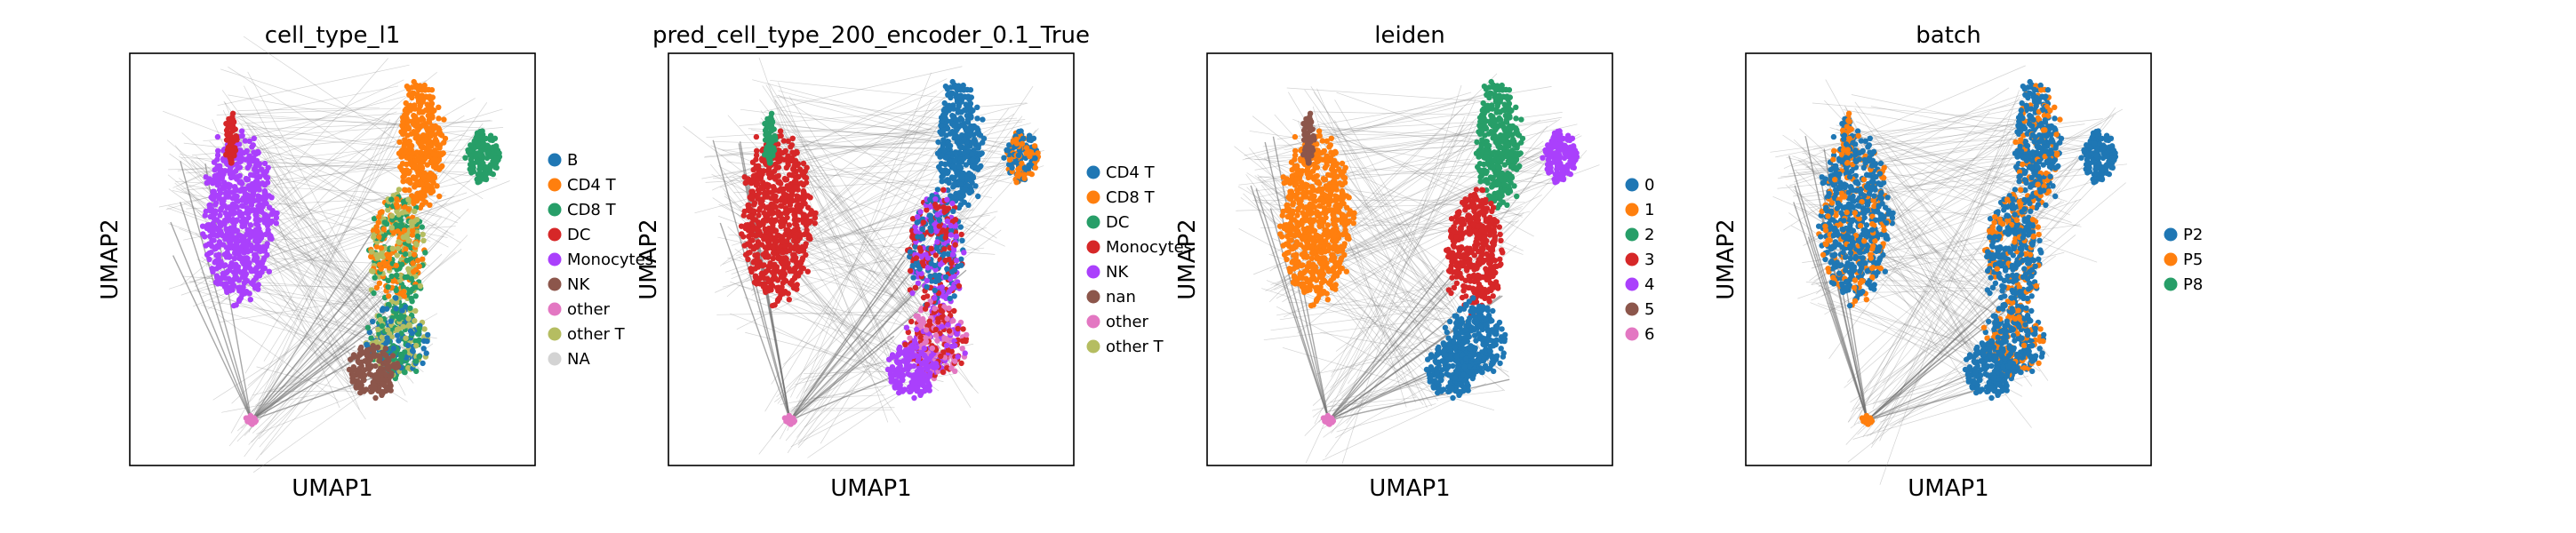 This screenshot has height=533, width=2576. Describe the element at coordinates (1409, 259) in the screenshot. I see `panel-frame` at that location.